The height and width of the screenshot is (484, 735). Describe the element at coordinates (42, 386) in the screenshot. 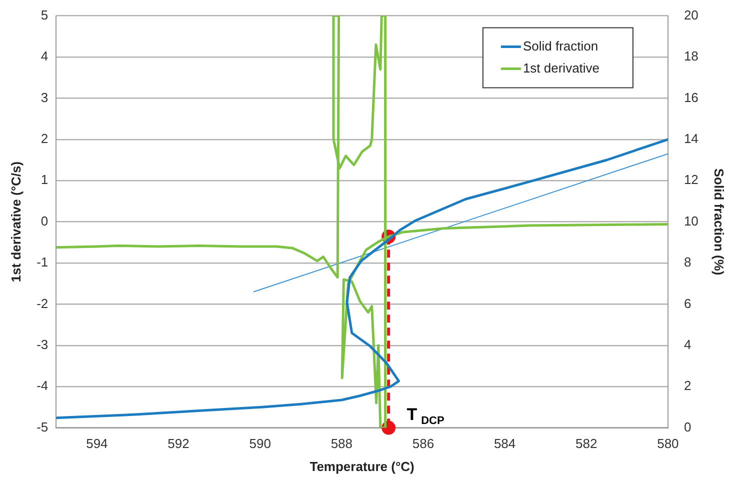

I see `y-tick-label: -4` at that location.